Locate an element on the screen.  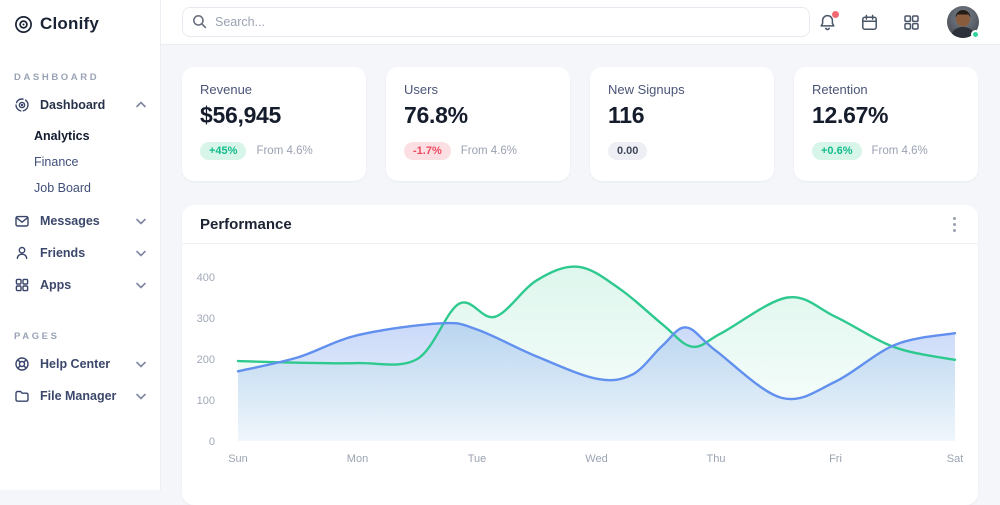
search-box is located at coordinates (496, 22).